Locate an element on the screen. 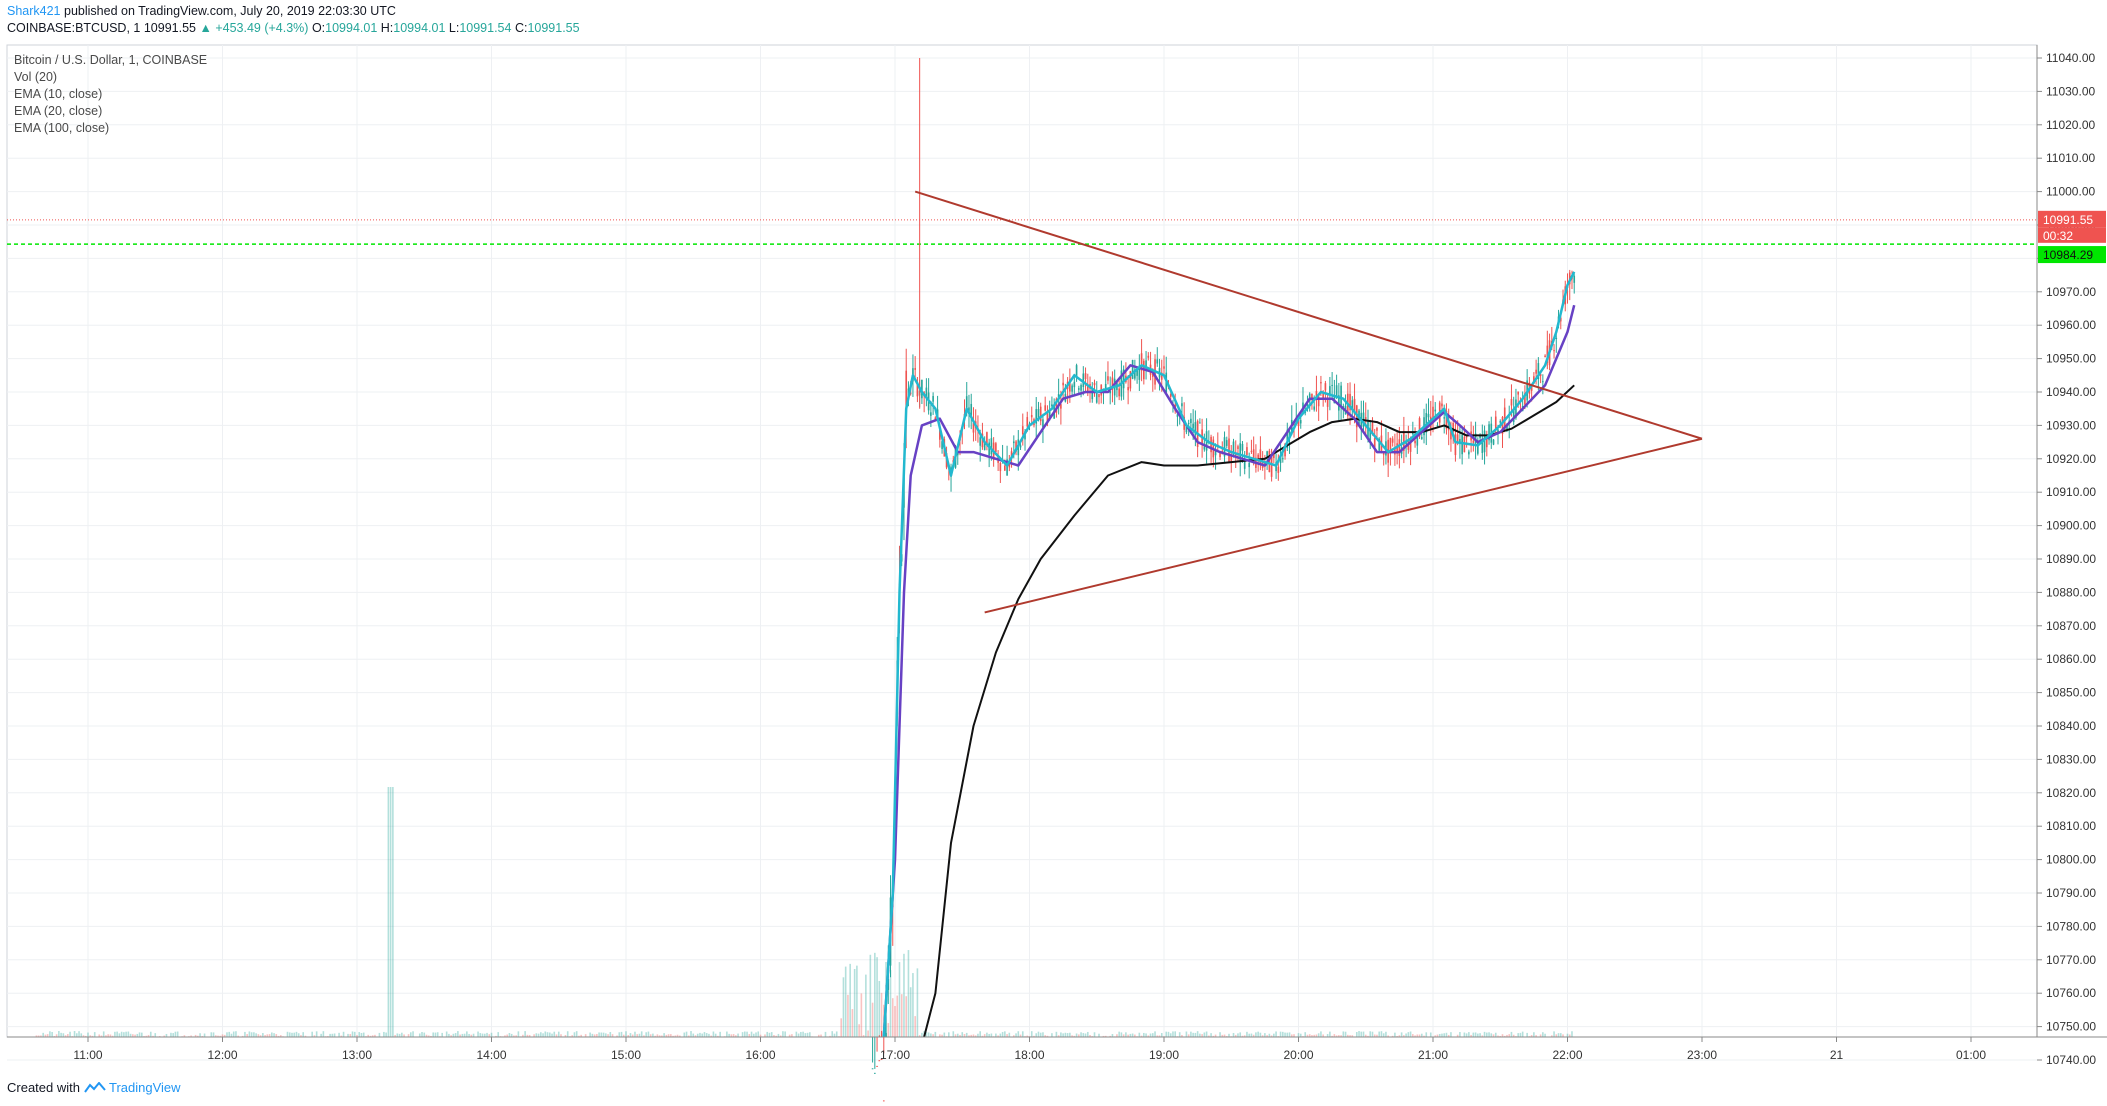 The width and height of the screenshot is (2107, 1106). trendline-upper is located at coordinates (1308, 315).